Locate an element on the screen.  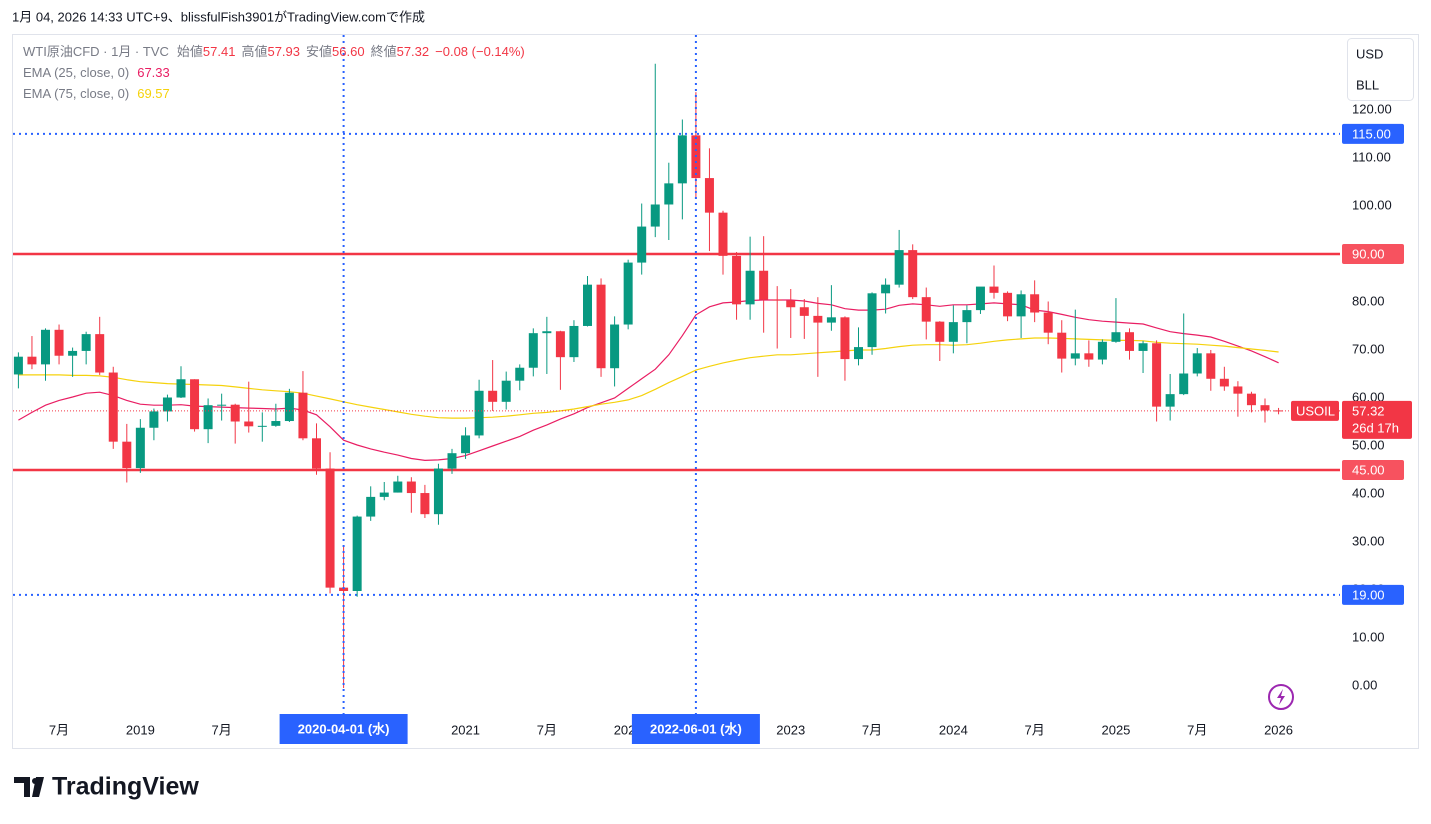
legend-change: −0.08 (−0.14%) is located at coordinates (480, 51).